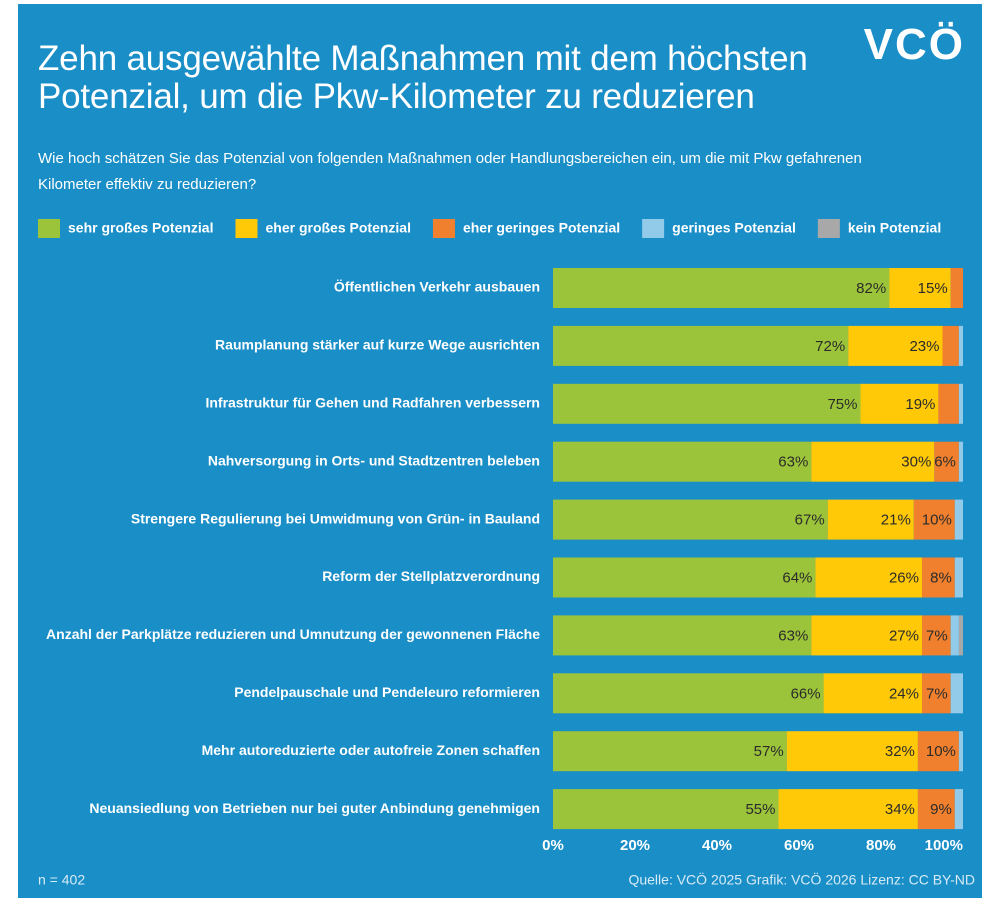  Describe the element at coordinates (553, 845) in the screenshot. I see `x-tick-label: 0%` at that location.